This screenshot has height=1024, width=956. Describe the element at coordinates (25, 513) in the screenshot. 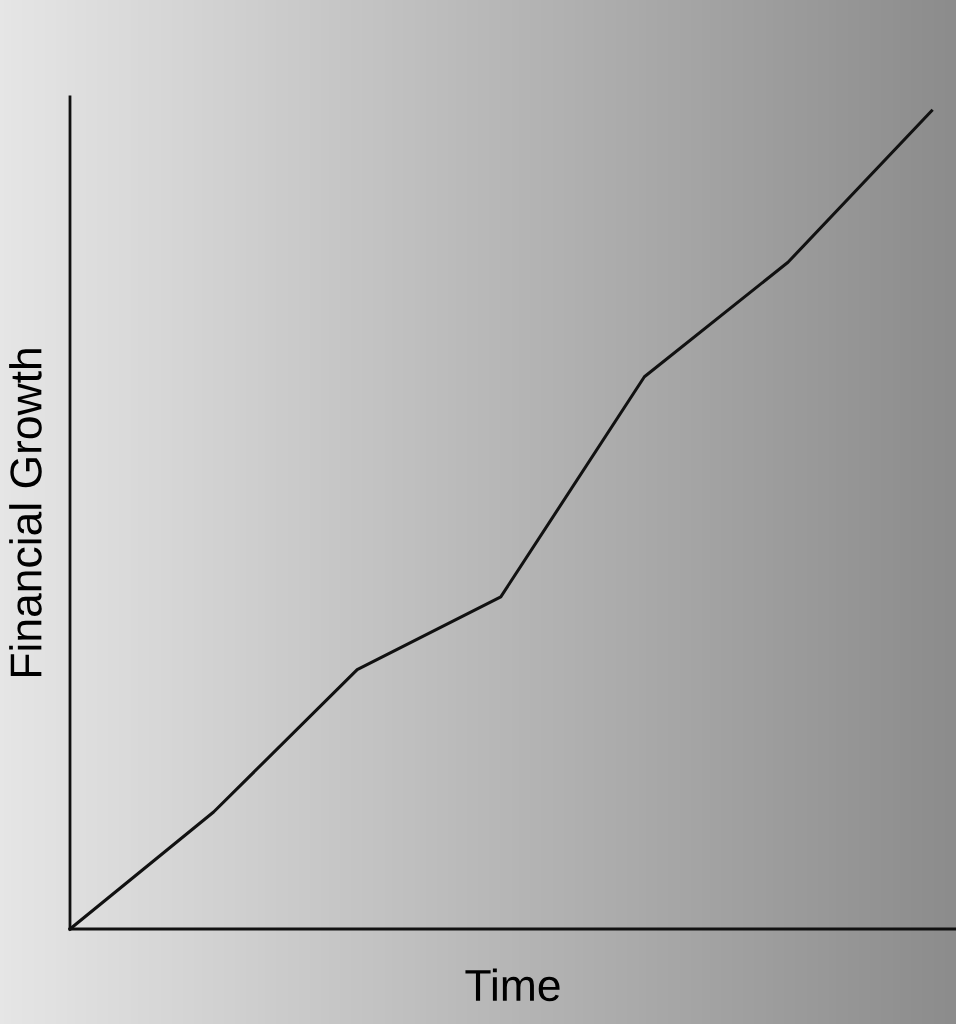

I see `y-axis-title: Financial Growth` at that location.